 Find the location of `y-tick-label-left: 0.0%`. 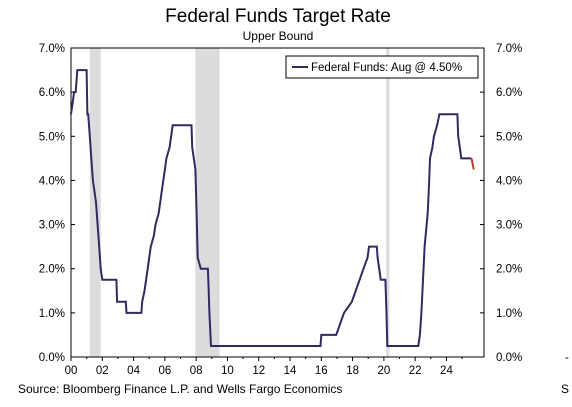

y-tick-label-left: 0.0% is located at coordinates (52, 358).